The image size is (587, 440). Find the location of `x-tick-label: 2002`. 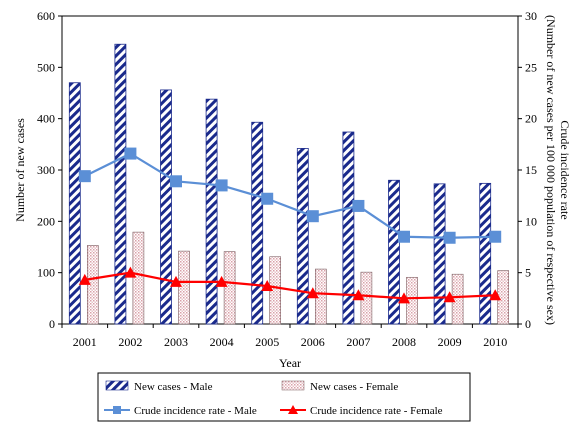

x-tick-label: 2002 is located at coordinates (130, 342).